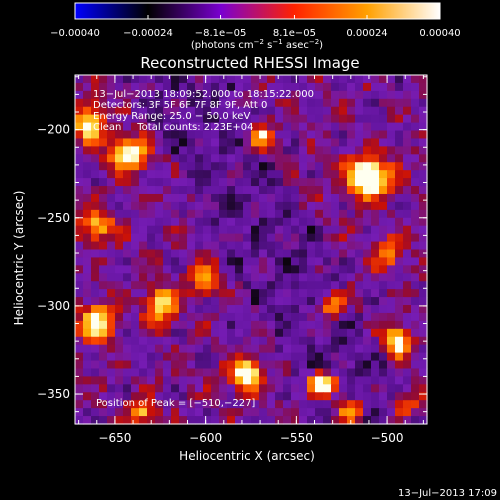 This screenshot has height=500, width=500. I want to click on colorbar-tick-label: −8.1e−05, so click(221, 33).